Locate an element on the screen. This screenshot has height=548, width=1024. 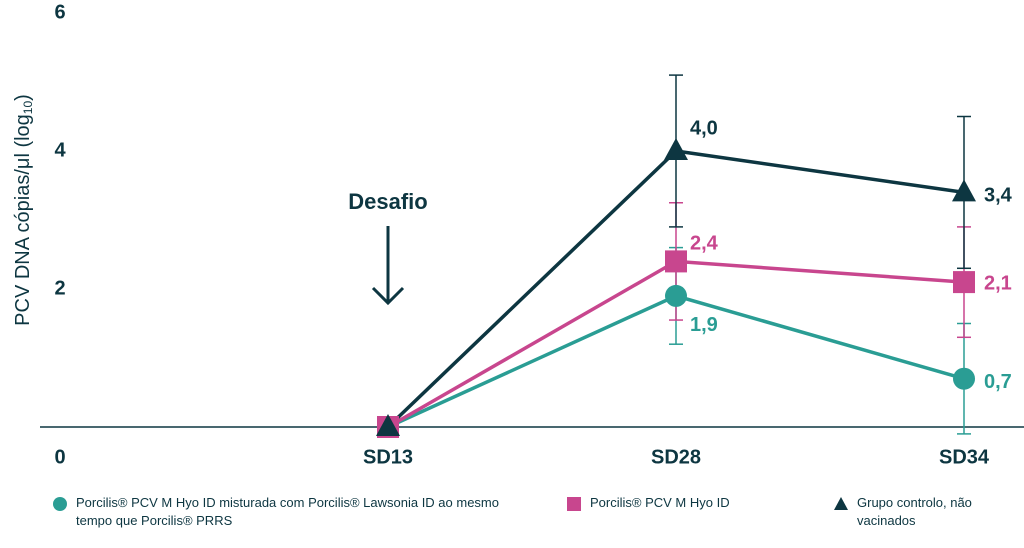
x-tick-label: SD13 is located at coordinates (388, 457).